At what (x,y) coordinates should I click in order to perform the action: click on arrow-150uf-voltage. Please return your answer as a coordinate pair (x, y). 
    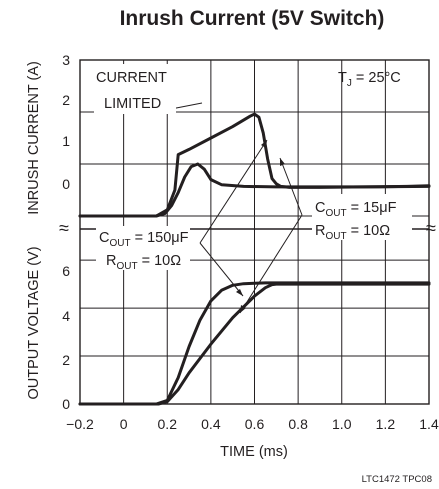
    Looking at the image, I should click on (221, 269).